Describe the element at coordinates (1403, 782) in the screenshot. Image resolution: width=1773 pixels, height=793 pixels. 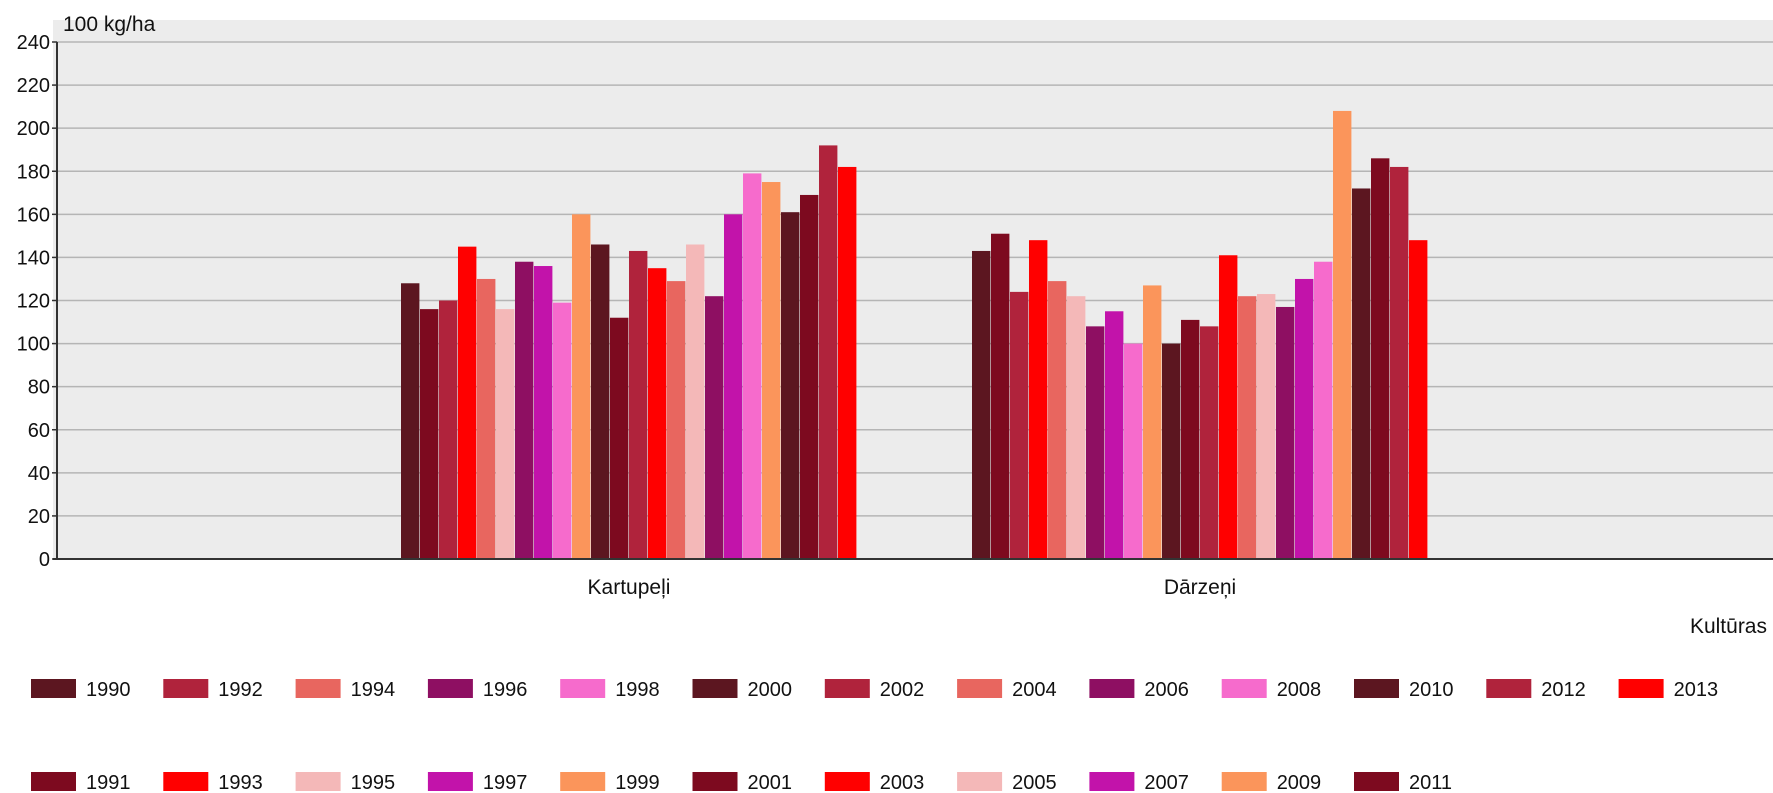
I see `legend-item-2011: 2011` at that location.